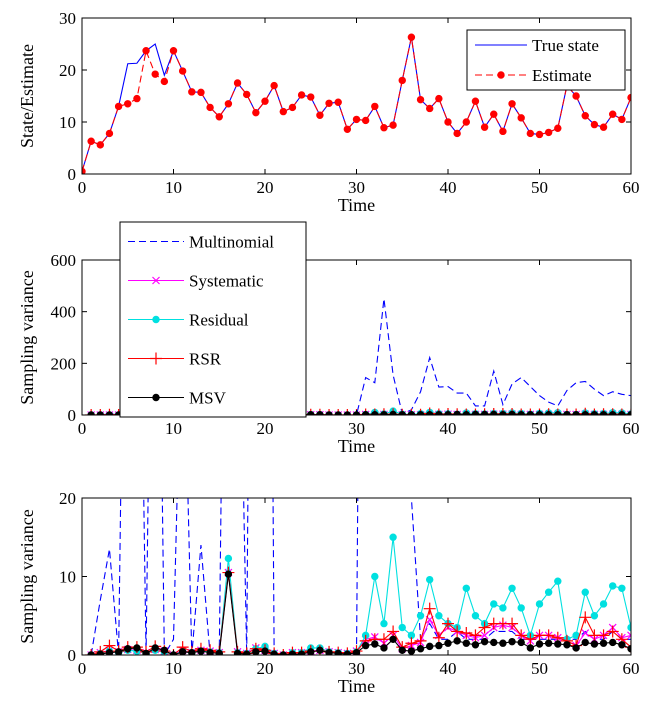 This screenshot has height=706, width=656. Describe the element at coordinates (205, 359) in the screenshot. I see `legend-label: RSR` at that location.